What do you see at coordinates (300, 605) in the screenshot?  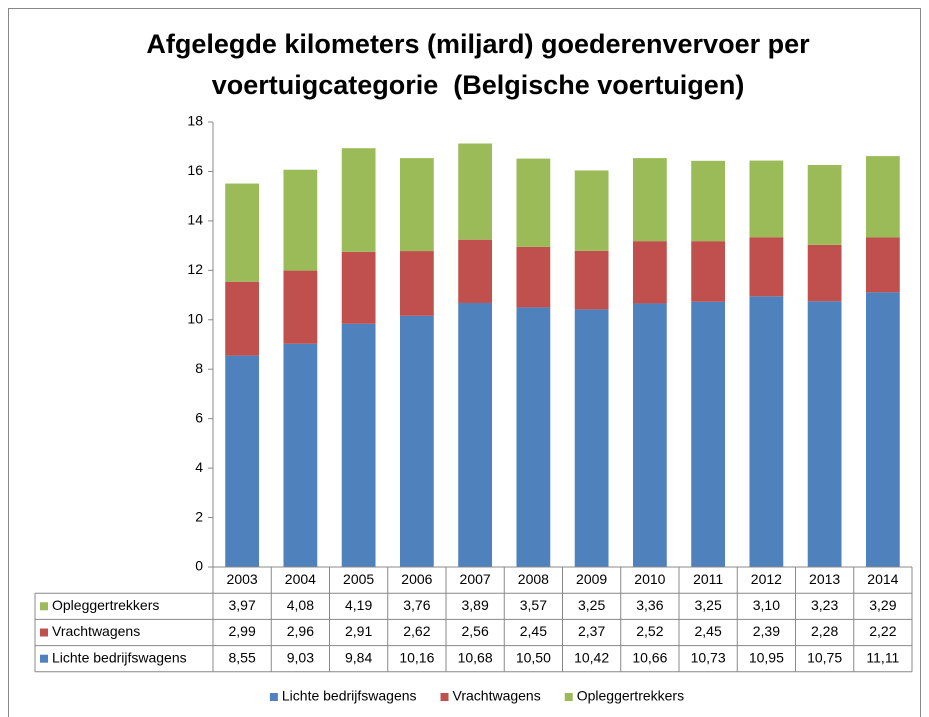 I see `table-cell: 4,08` at bounding box center [300, 605].